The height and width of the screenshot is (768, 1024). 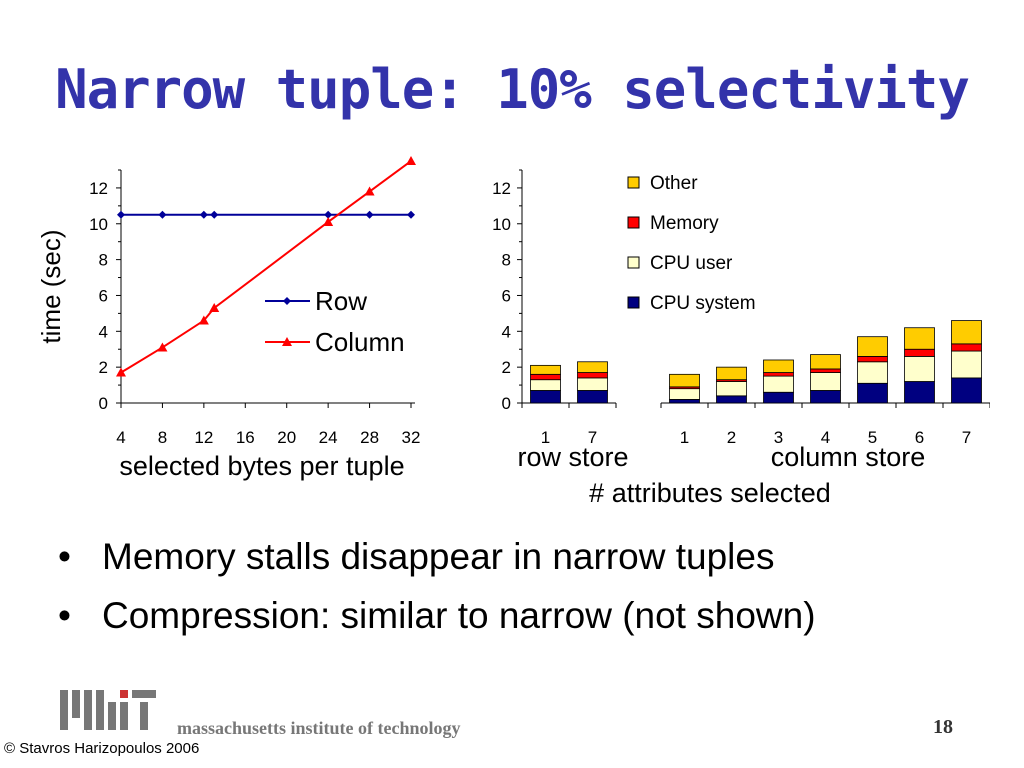 I want to click on legend-label: Column, so click(x=360, y=342).